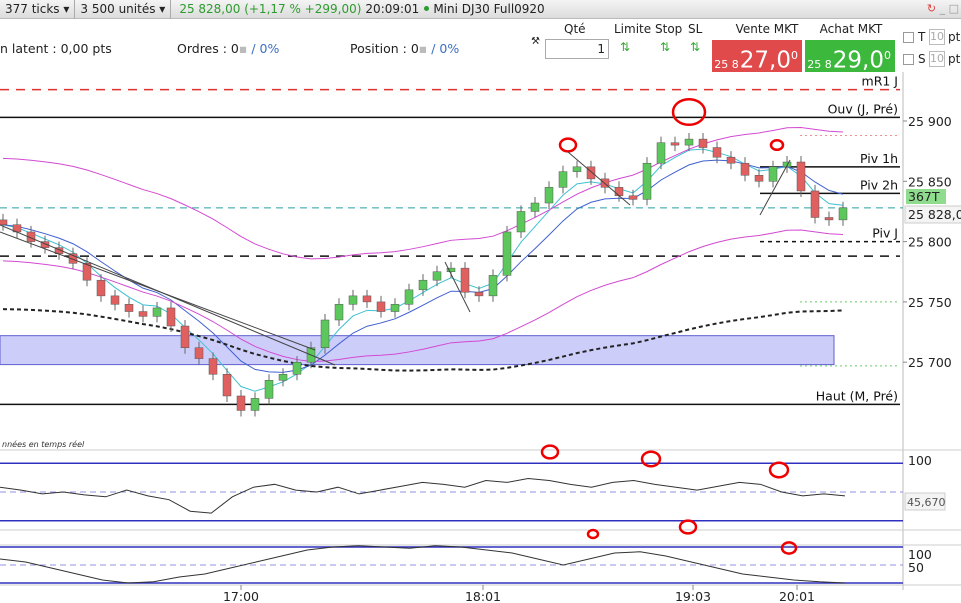 The height and width of the screenshot is (603, 961). I want to click on limit-order-button: ⇅, so click(625, 47).